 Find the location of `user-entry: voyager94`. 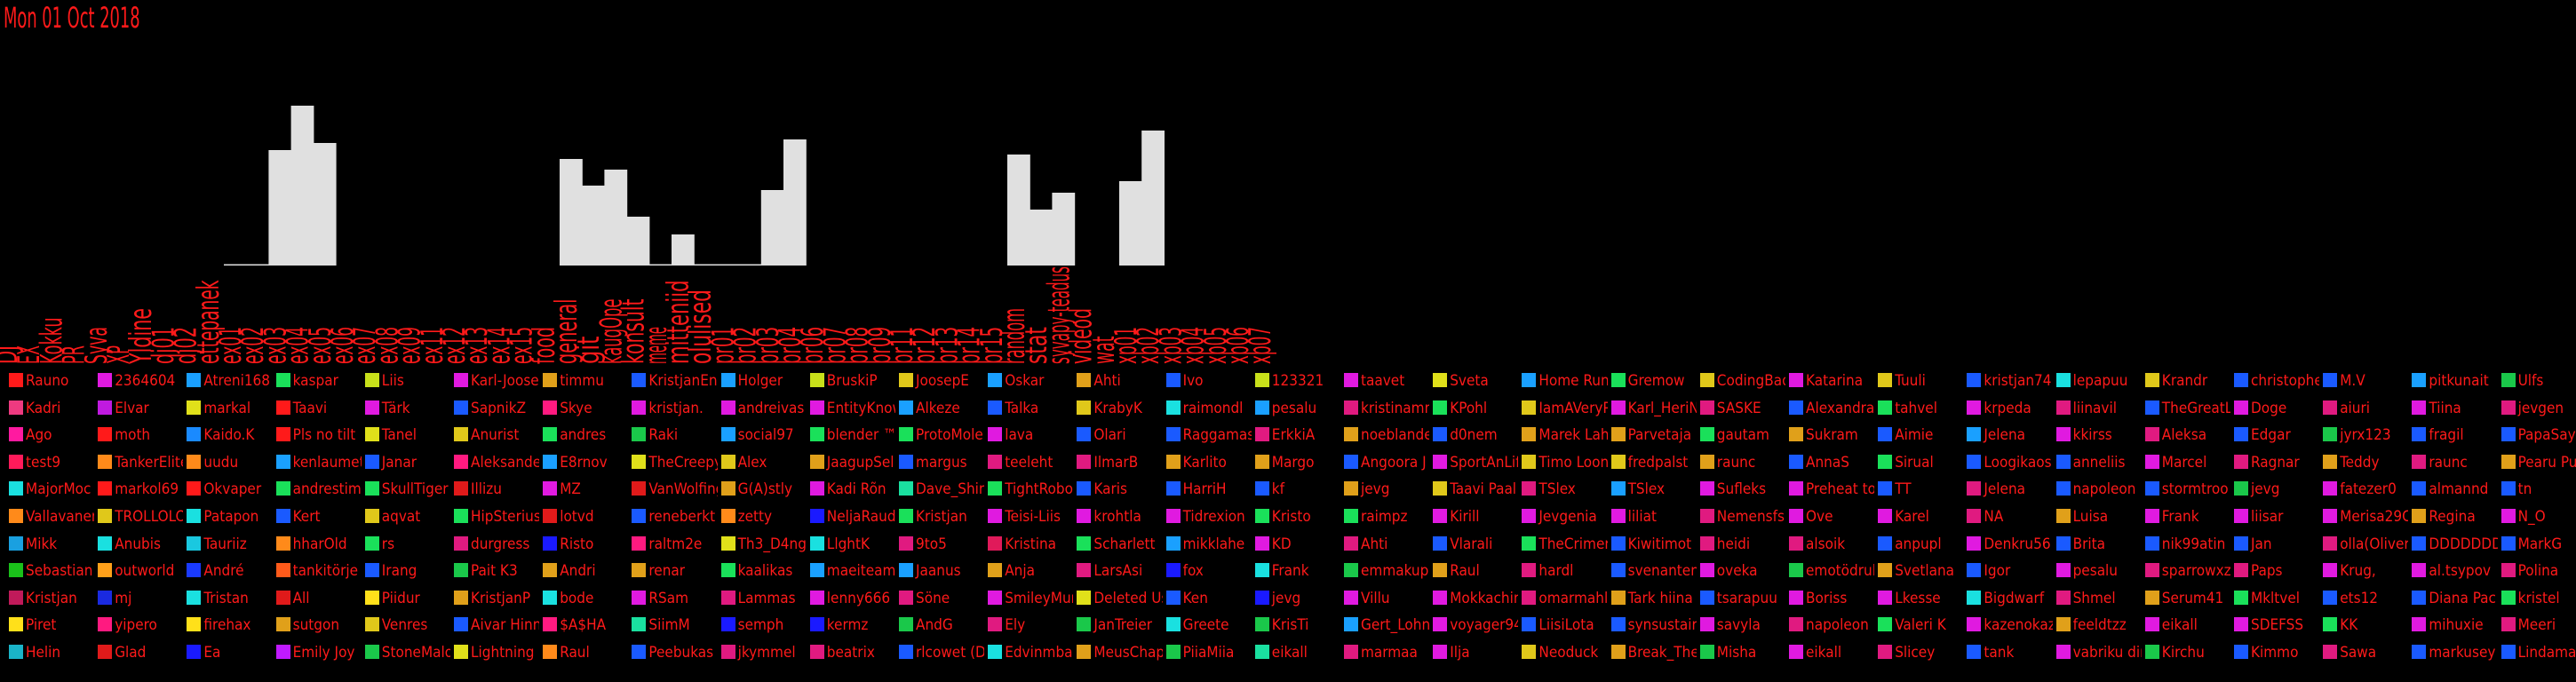

user-entry: voyager94 is located at coordinates (1475, 625).